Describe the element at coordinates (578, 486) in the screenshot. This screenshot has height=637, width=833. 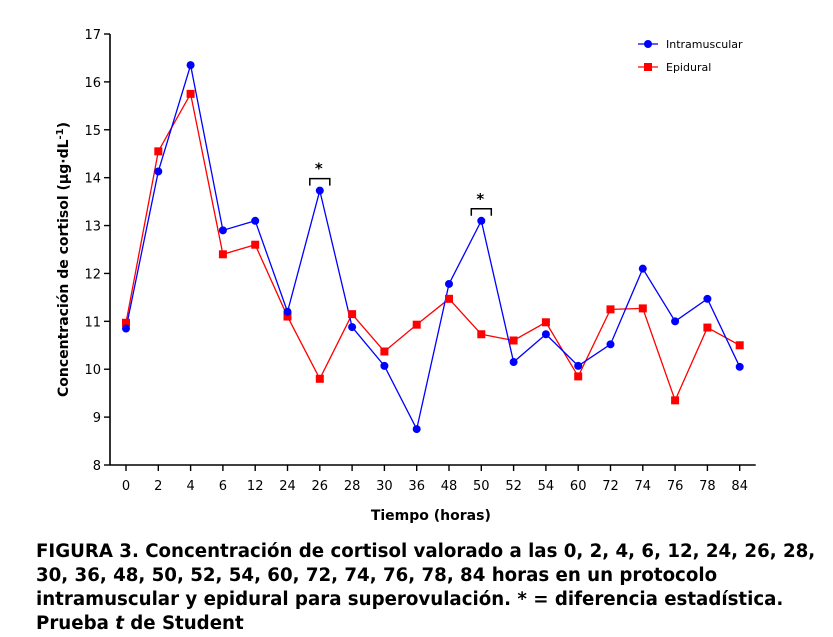
I see `x-tick-label: 60` at that location.